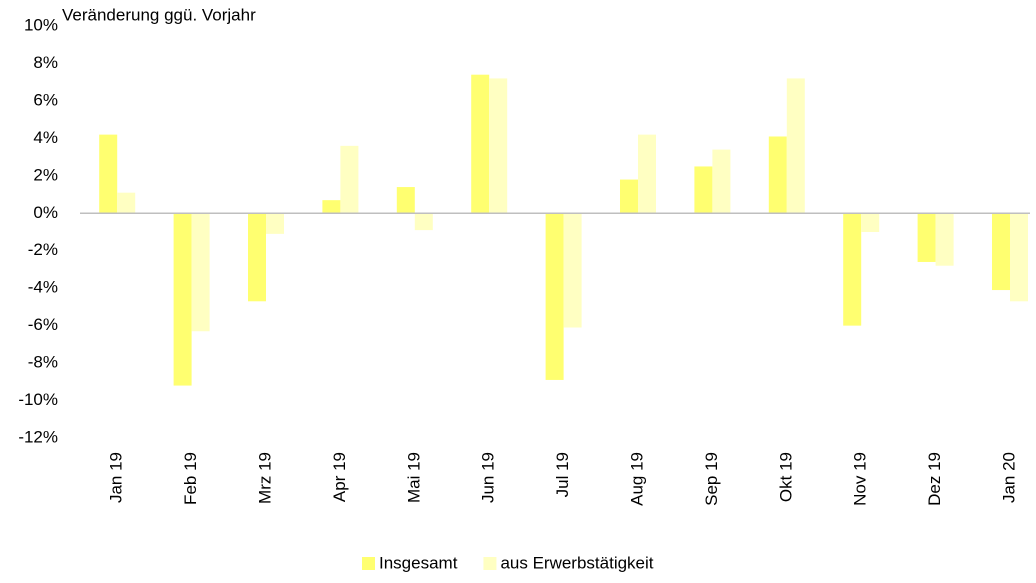  What do you see at coordinates (116, 477) in the screenshot?
I see `x-tick-label: Jan 19` at bounding box center [116, 477].